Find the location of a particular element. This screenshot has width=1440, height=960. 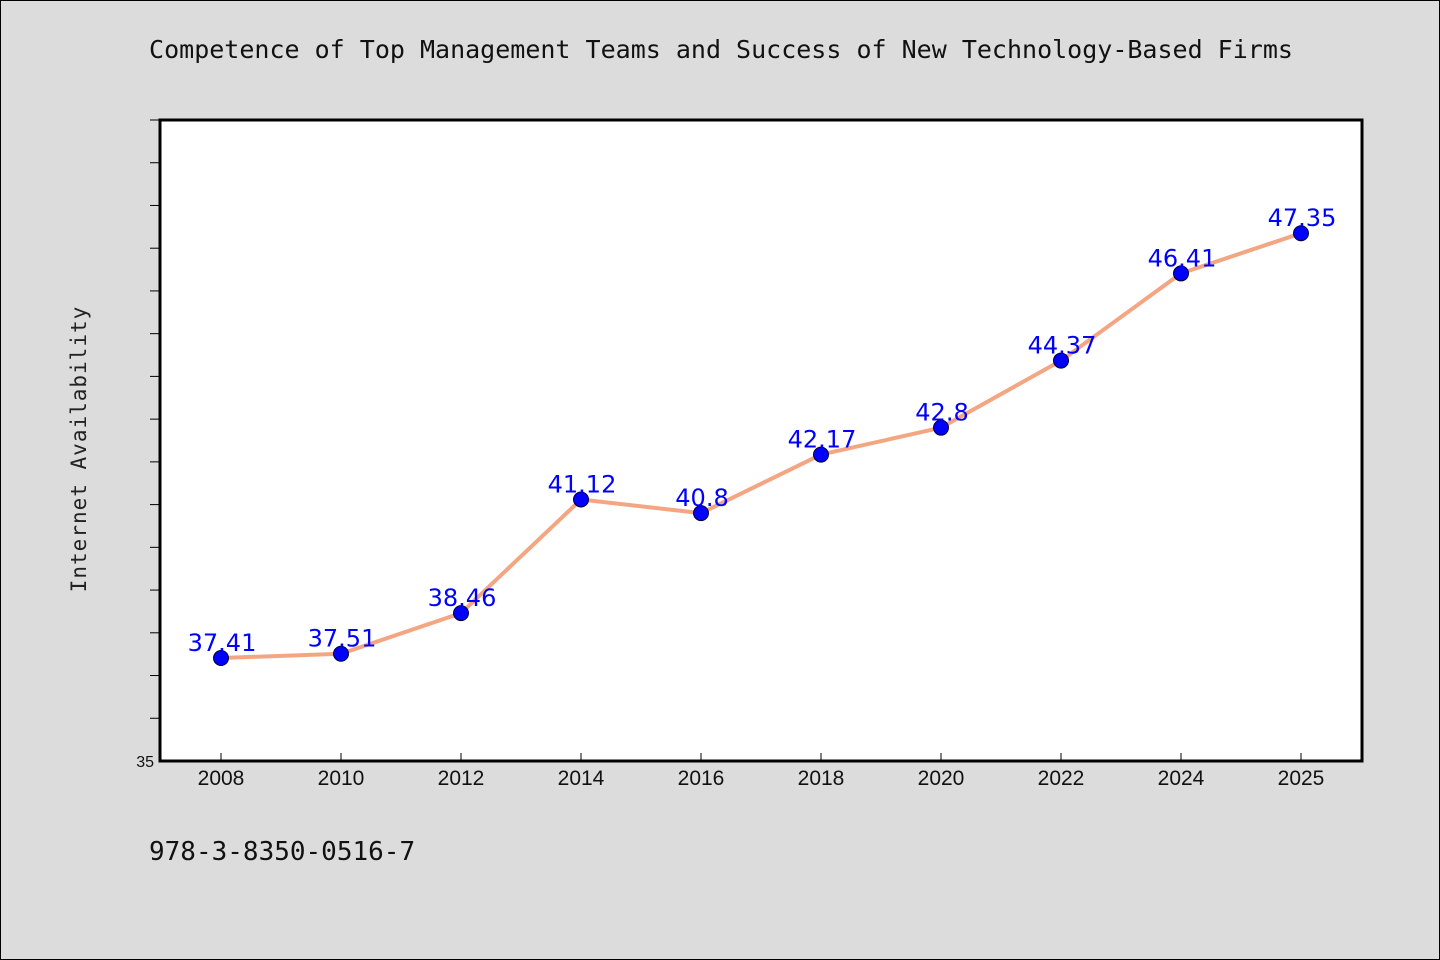

y-axis-ticks: 35 is located at coordinates (148, 445).